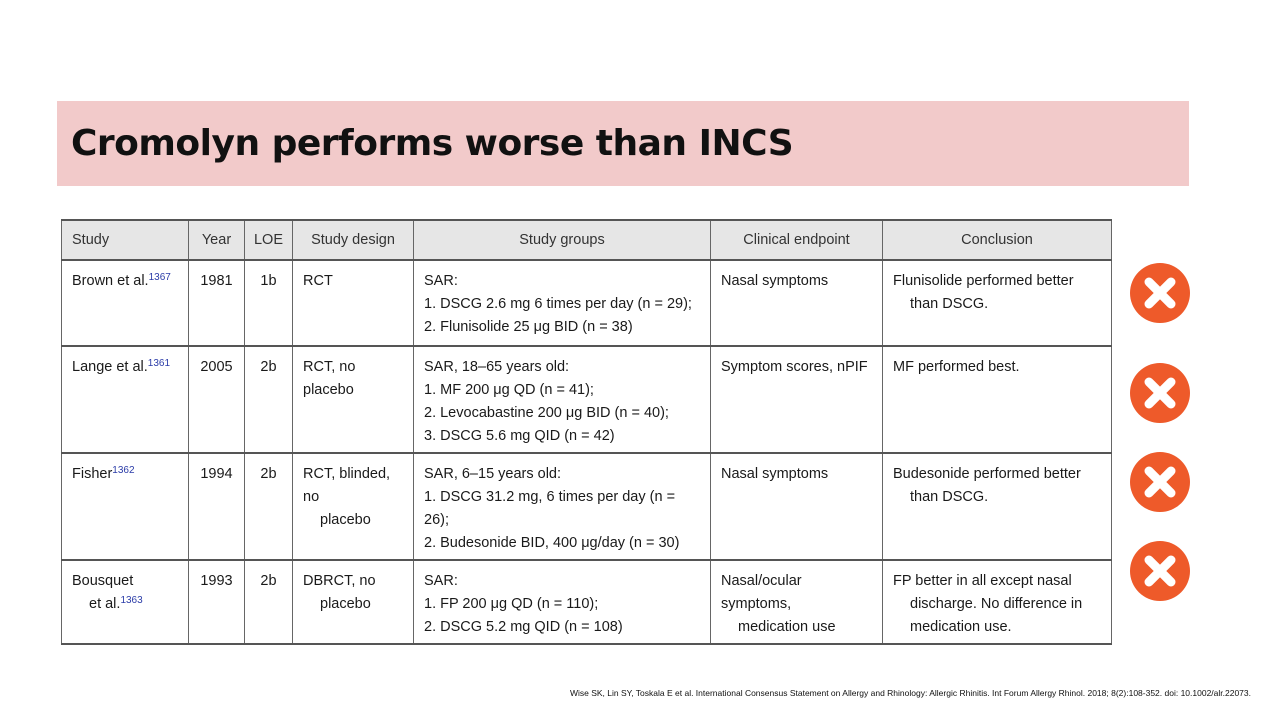  What do you see at coordinates (318, 281) in the screenshot?
I see `design-line: RCT` at bounding box center [318, 281].